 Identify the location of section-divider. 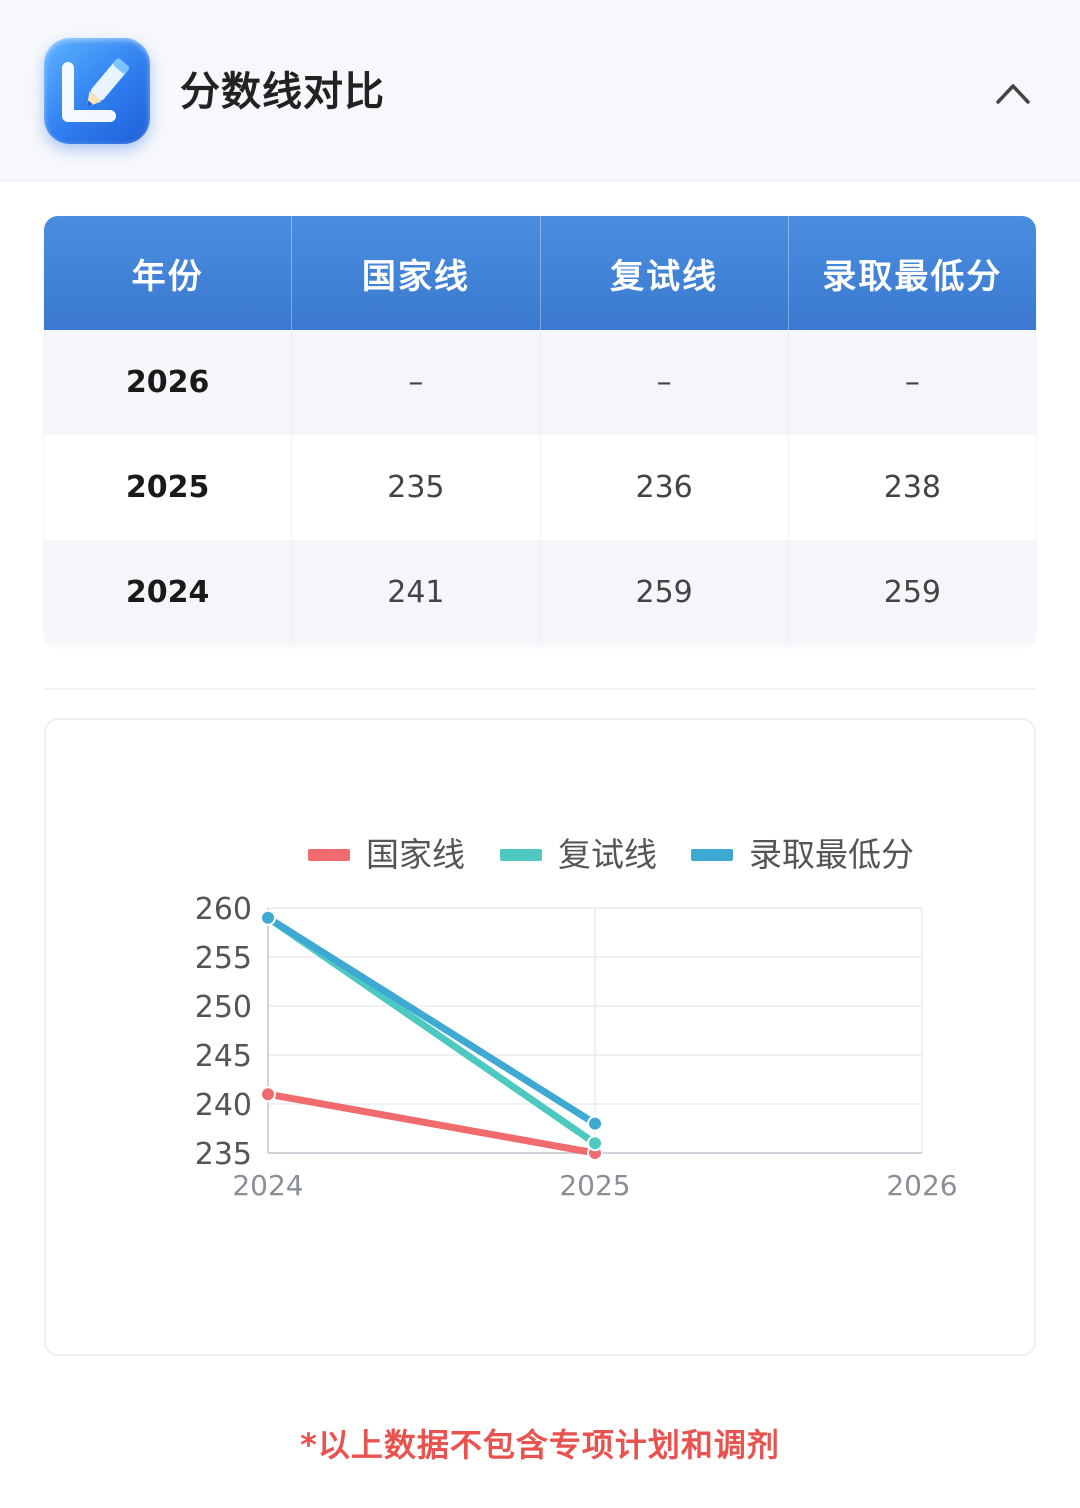
(540, 689).